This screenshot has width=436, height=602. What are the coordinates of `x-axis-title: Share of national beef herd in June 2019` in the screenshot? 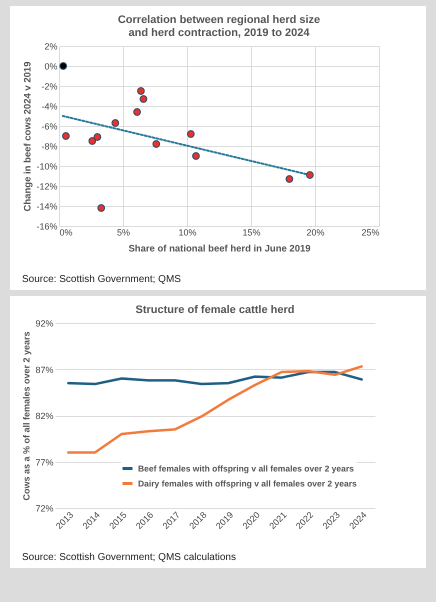 It's located at (219, 249).